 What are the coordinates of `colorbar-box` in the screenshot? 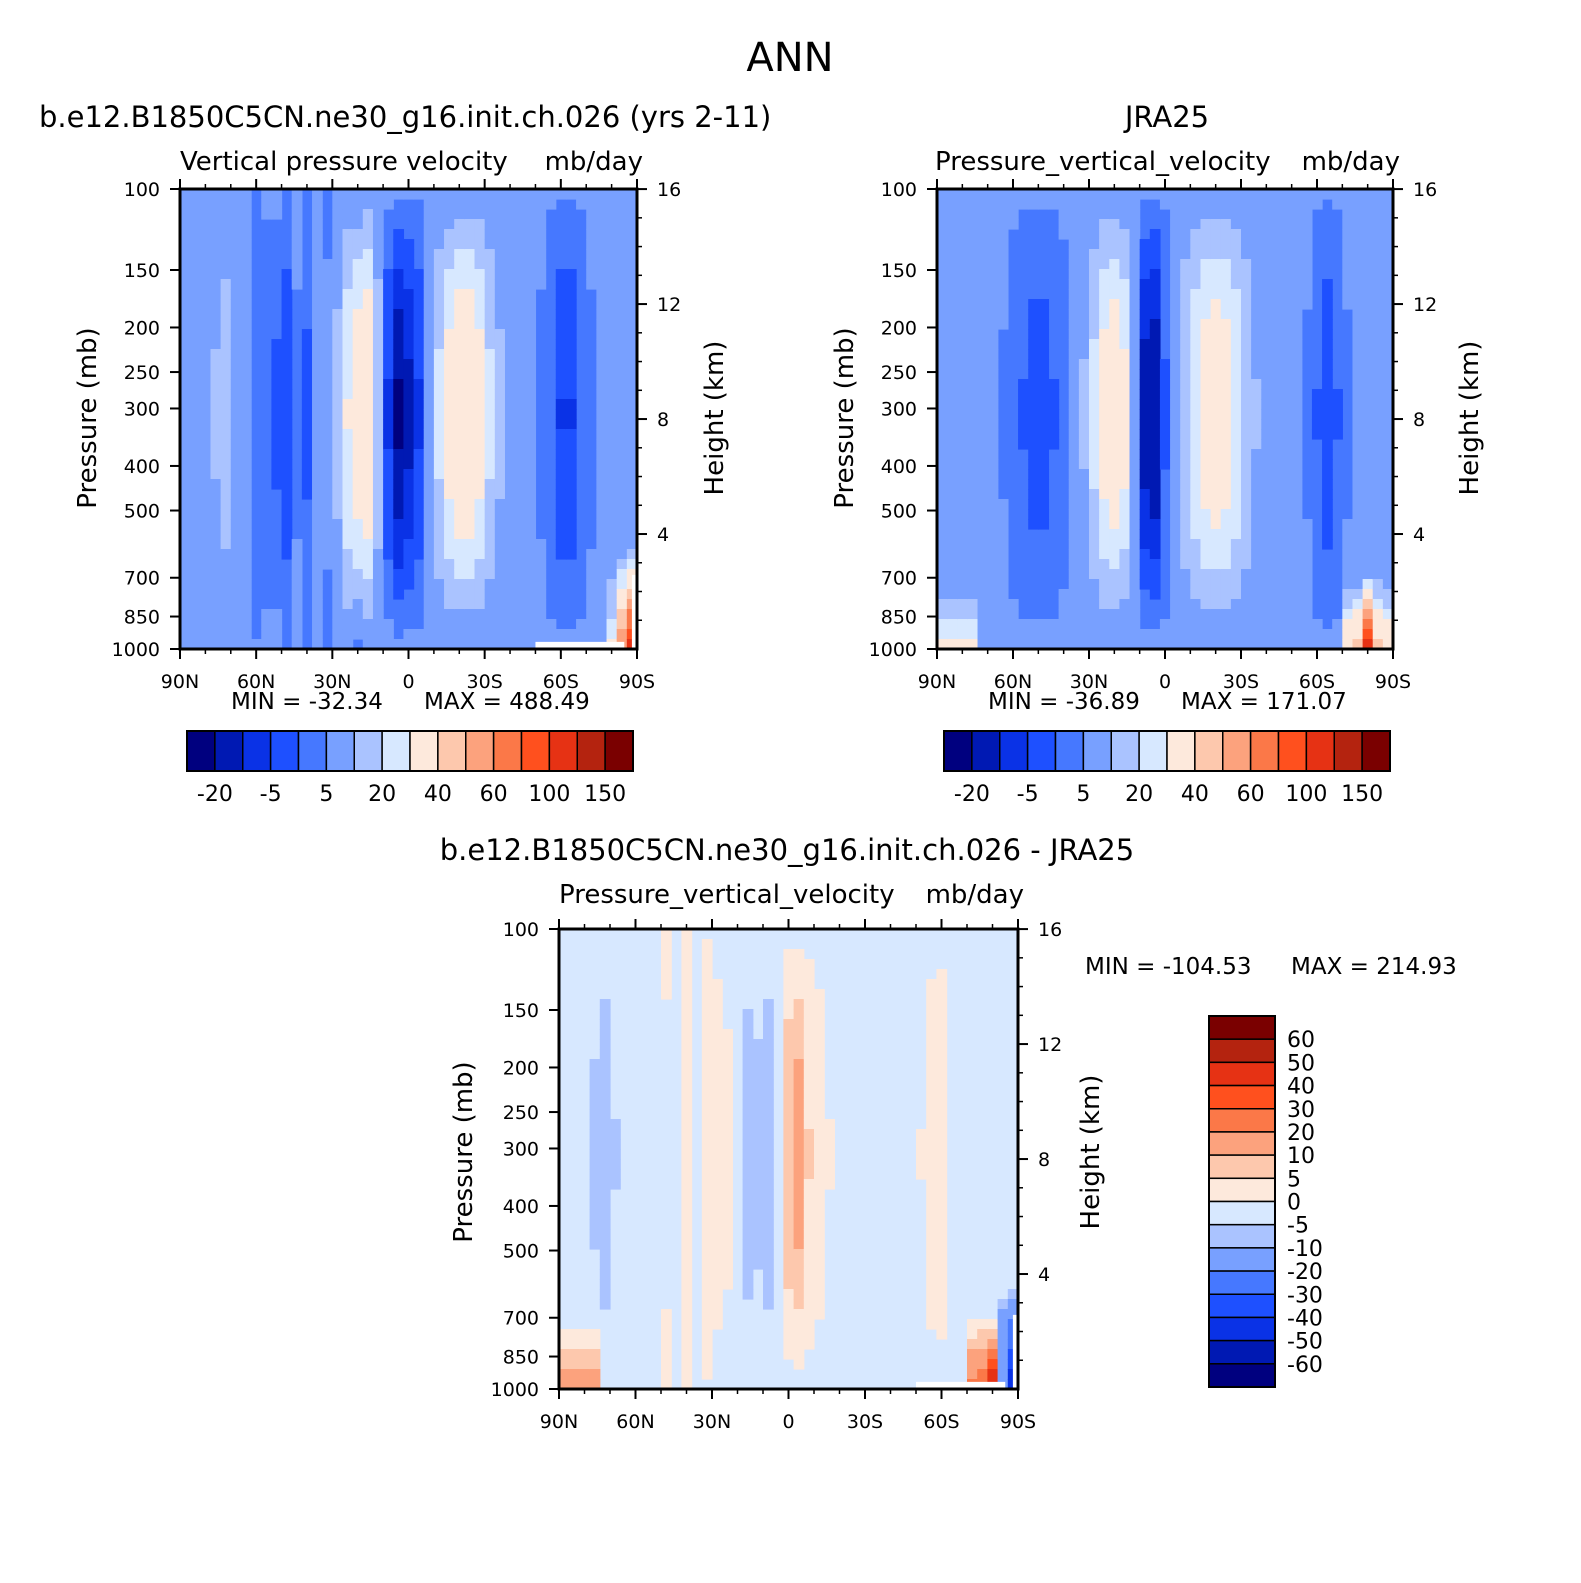 It's located at (424, 751).